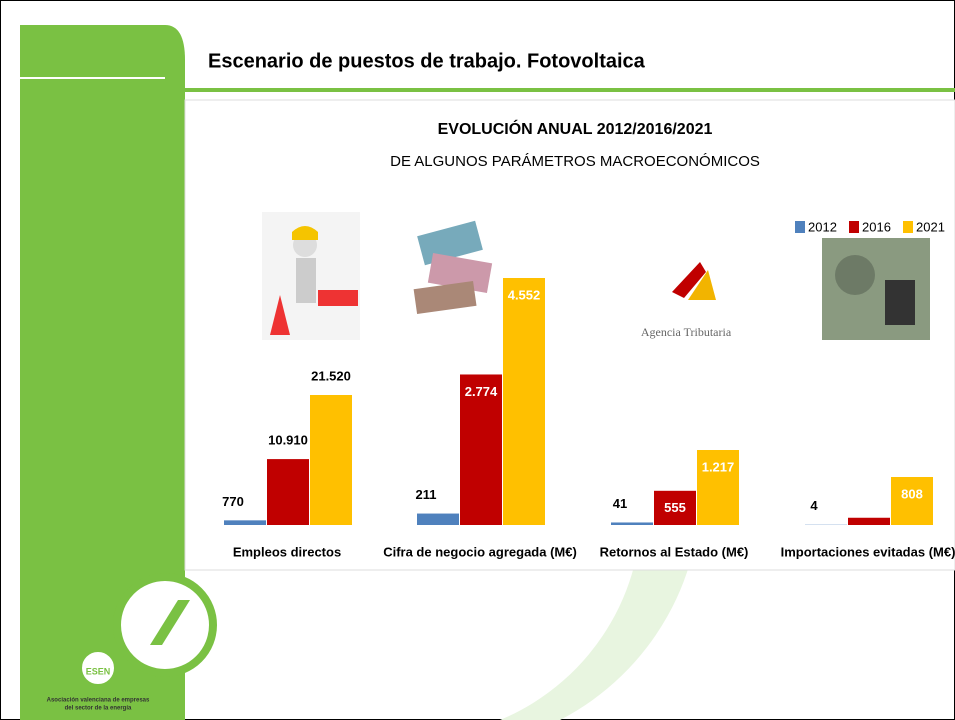 This screenshot has width=955, height=720. What do you see at coordinates (524, 294) in the screenshot?
I see `value-label: 4.552` at bounding box center [524, 294].